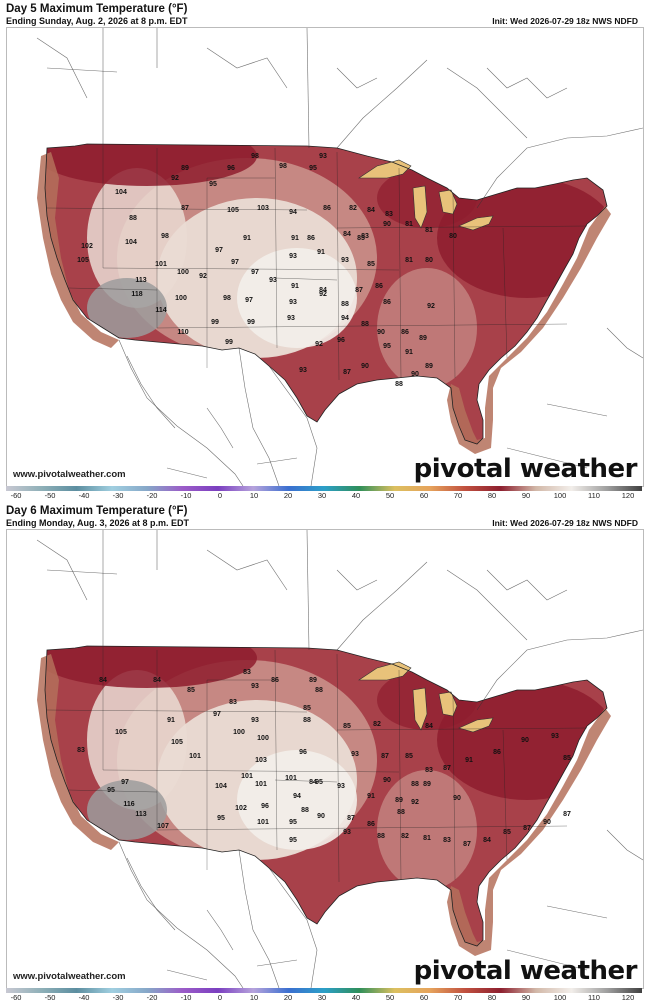  What do you see at coordinates (526, 997) in the screenshot?
I see `colorbar-tick: 90` at bounding box center [526, 997].